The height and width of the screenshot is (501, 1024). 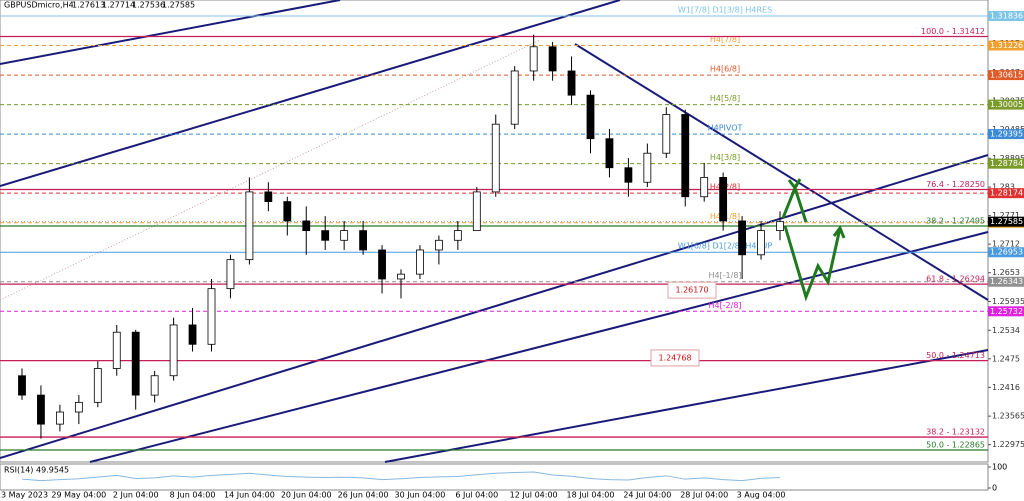 What do you see at coordinates (591, 495) in the screenshot?
I see `x-tick-label: 18 Jul 04:00` at bounding box center [591, 495].